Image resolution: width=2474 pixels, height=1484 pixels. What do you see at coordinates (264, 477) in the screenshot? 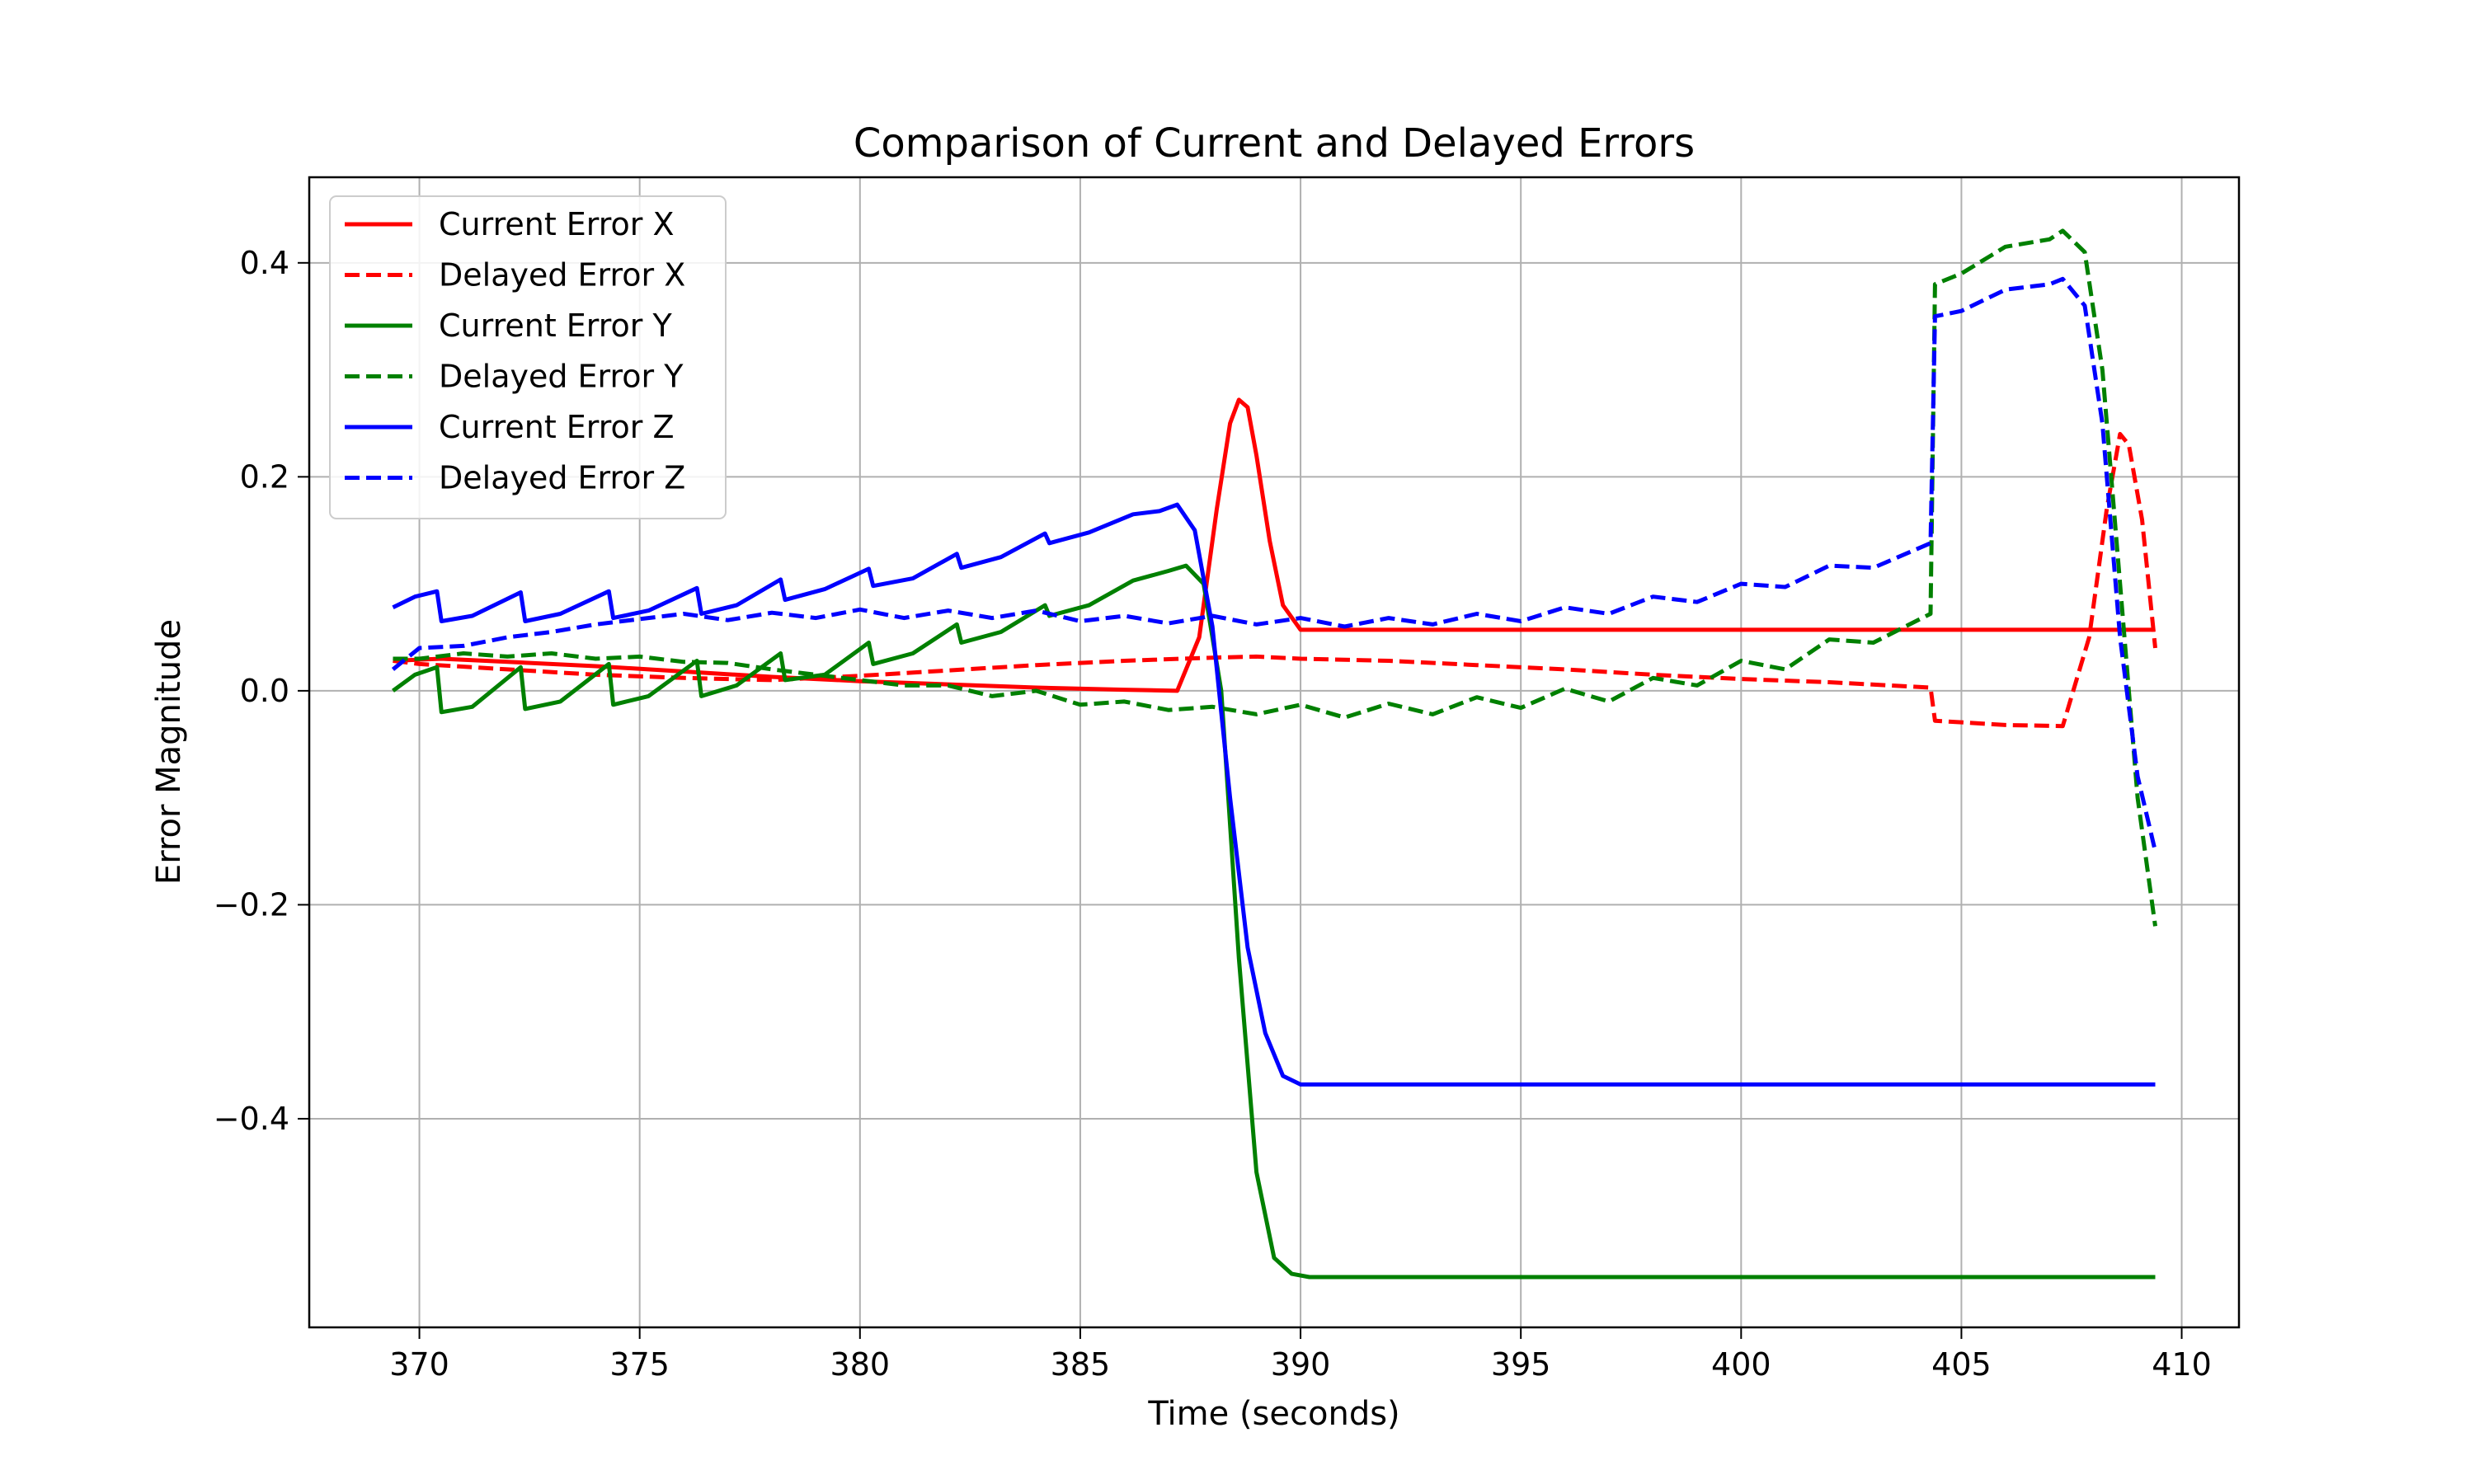
I see `y-tick-label: 0.2` at bounding box center [264, 477].